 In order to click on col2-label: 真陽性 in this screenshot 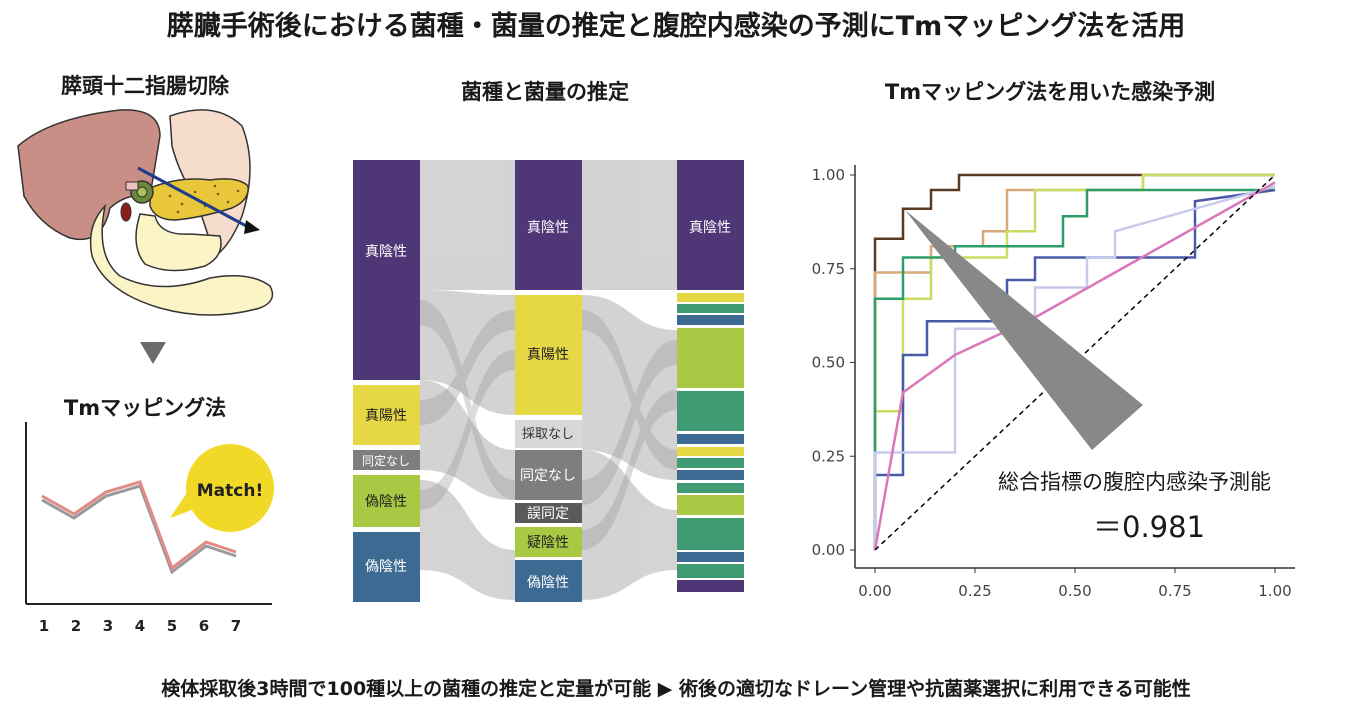, I will do `click(548, 355)`.